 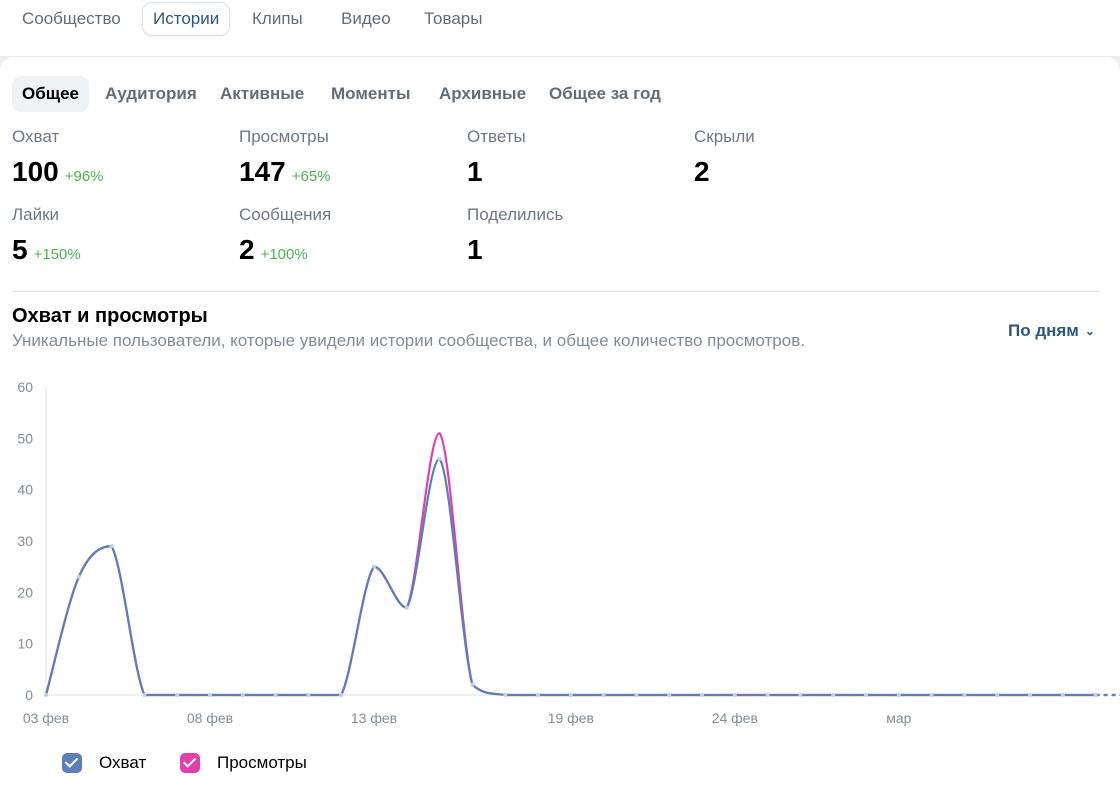 What do you see at coordinates (556, 291) in the screenshot?
I see `section-divider` at bounding box center [556, 291].